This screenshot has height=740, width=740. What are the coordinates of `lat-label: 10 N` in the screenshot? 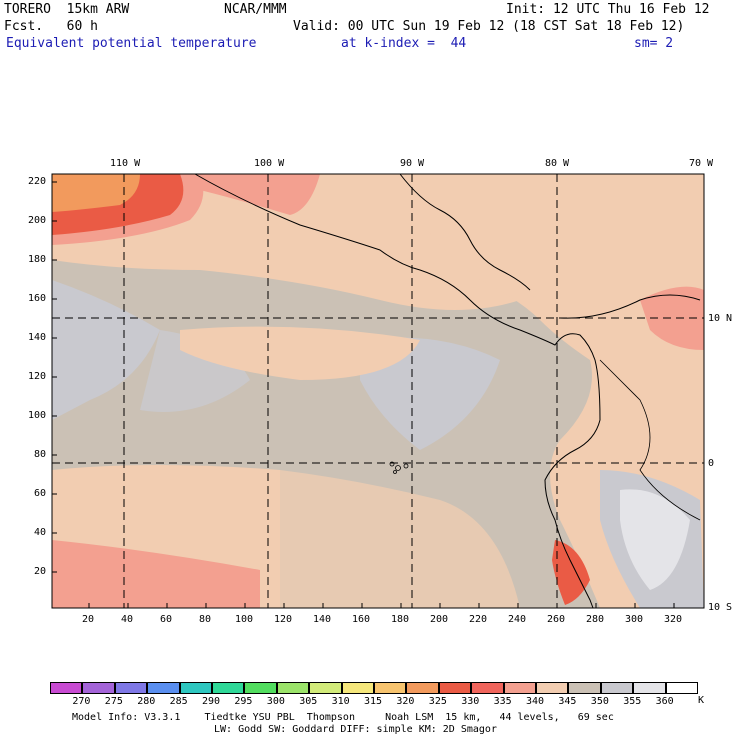 It's located at (720, 318).